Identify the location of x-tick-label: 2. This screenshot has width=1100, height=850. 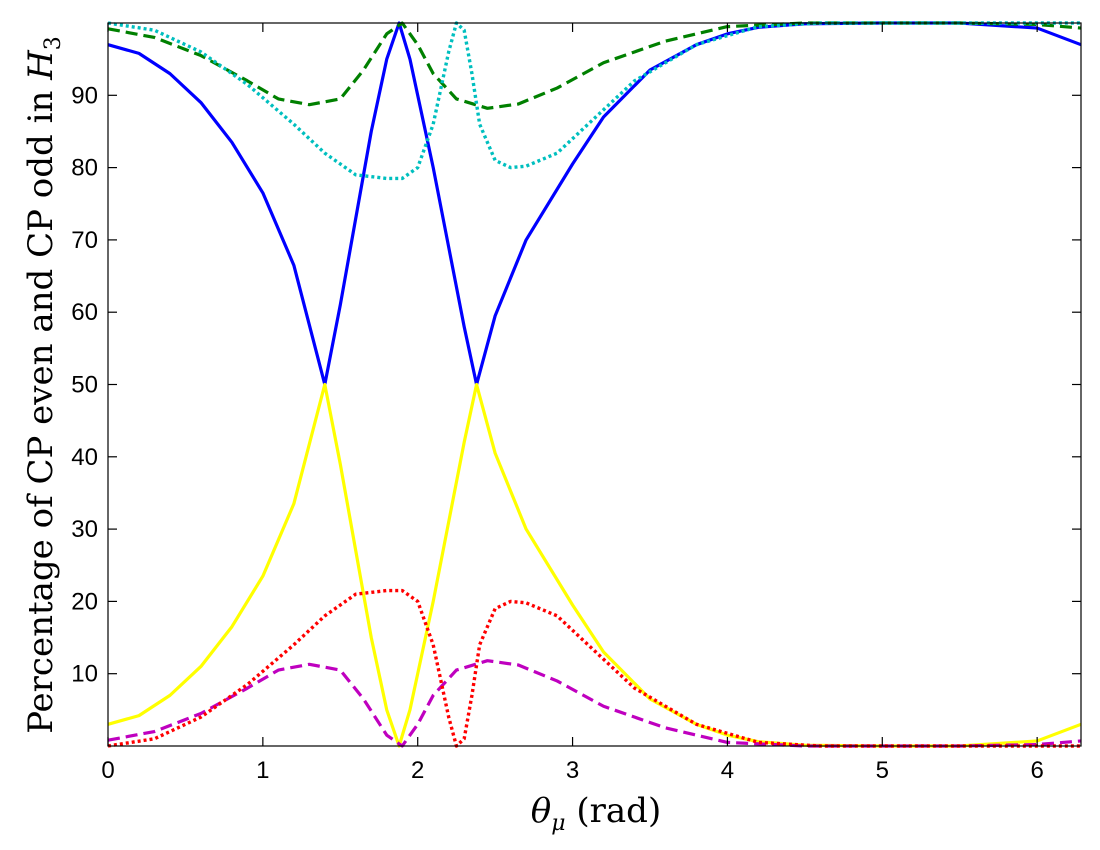
(417, 770).